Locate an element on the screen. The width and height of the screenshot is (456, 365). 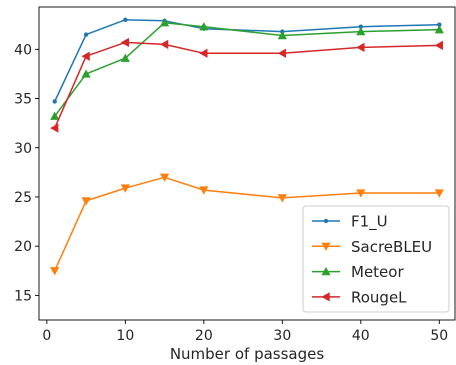
legend-marker-sacrebleu is located at coordinates (326, 246).